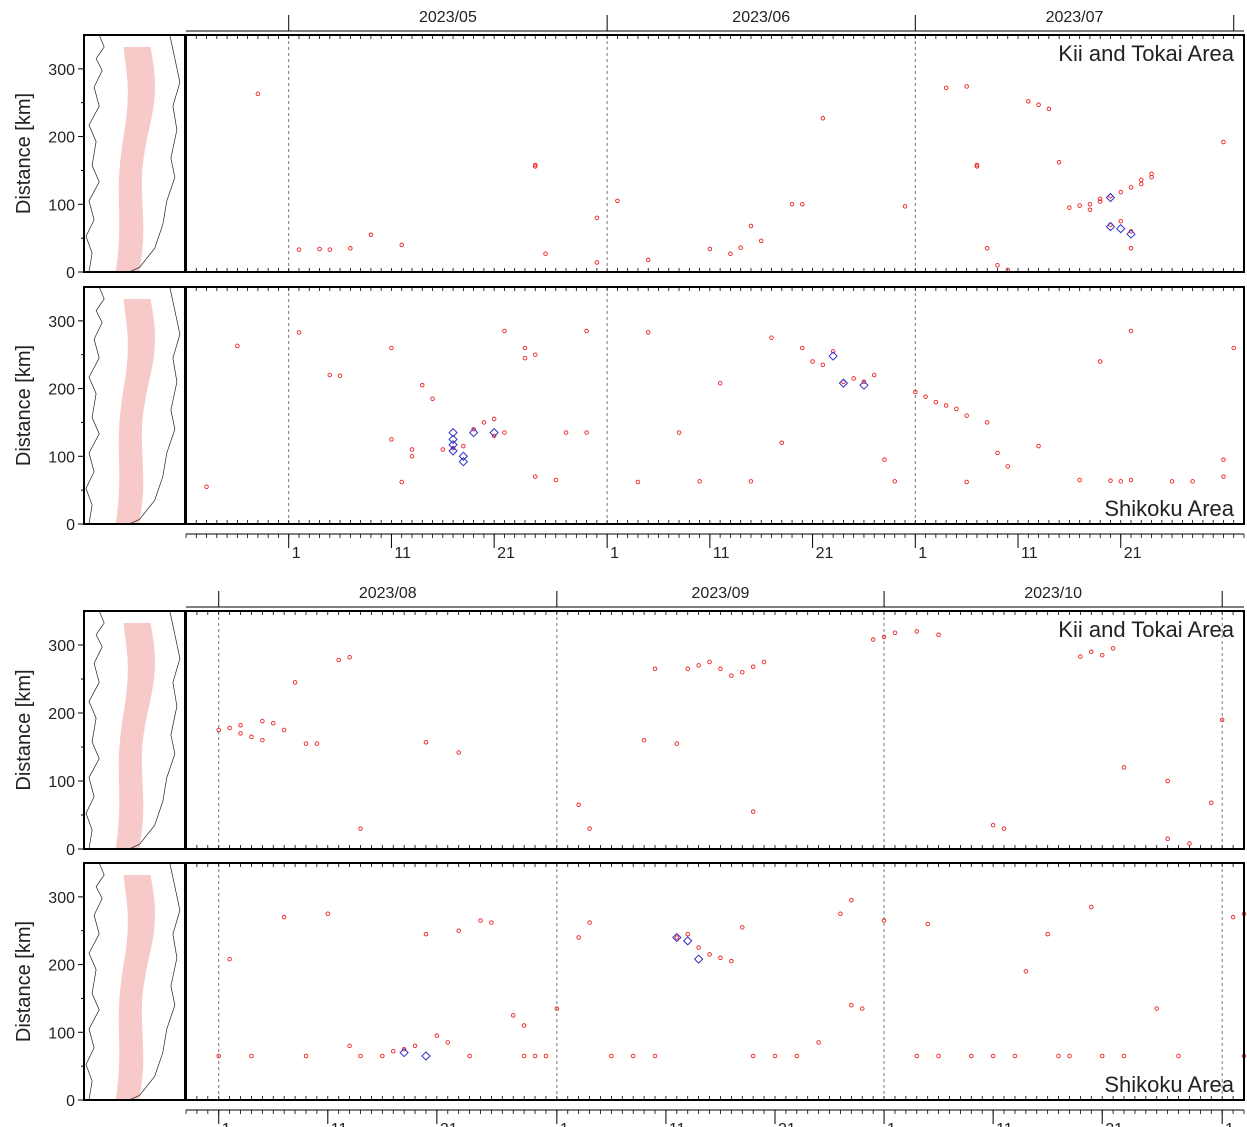  I want to click on month-axis-top: 2023/05 2023/06 2023/07, so click(715, 20).